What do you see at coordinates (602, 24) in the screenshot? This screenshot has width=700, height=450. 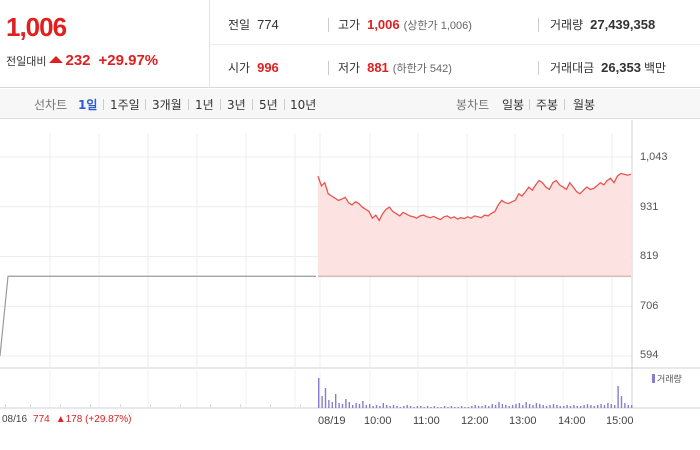 I see `volume-cell: 거래량 27,439,358` at bounding box center [602, 24].